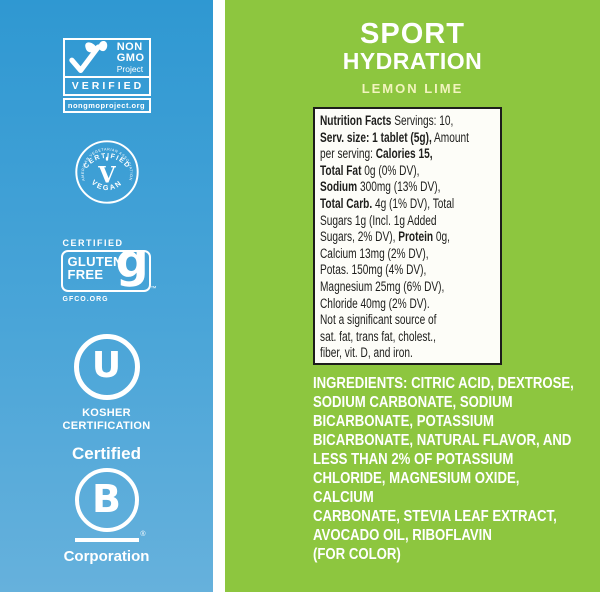 The height and width of the screenshot is (600, 600). What do you see at coordinates (106, 413) in the screenshot?
I see `kosher-line1: KOSHER` at bounding box center [106, 413].